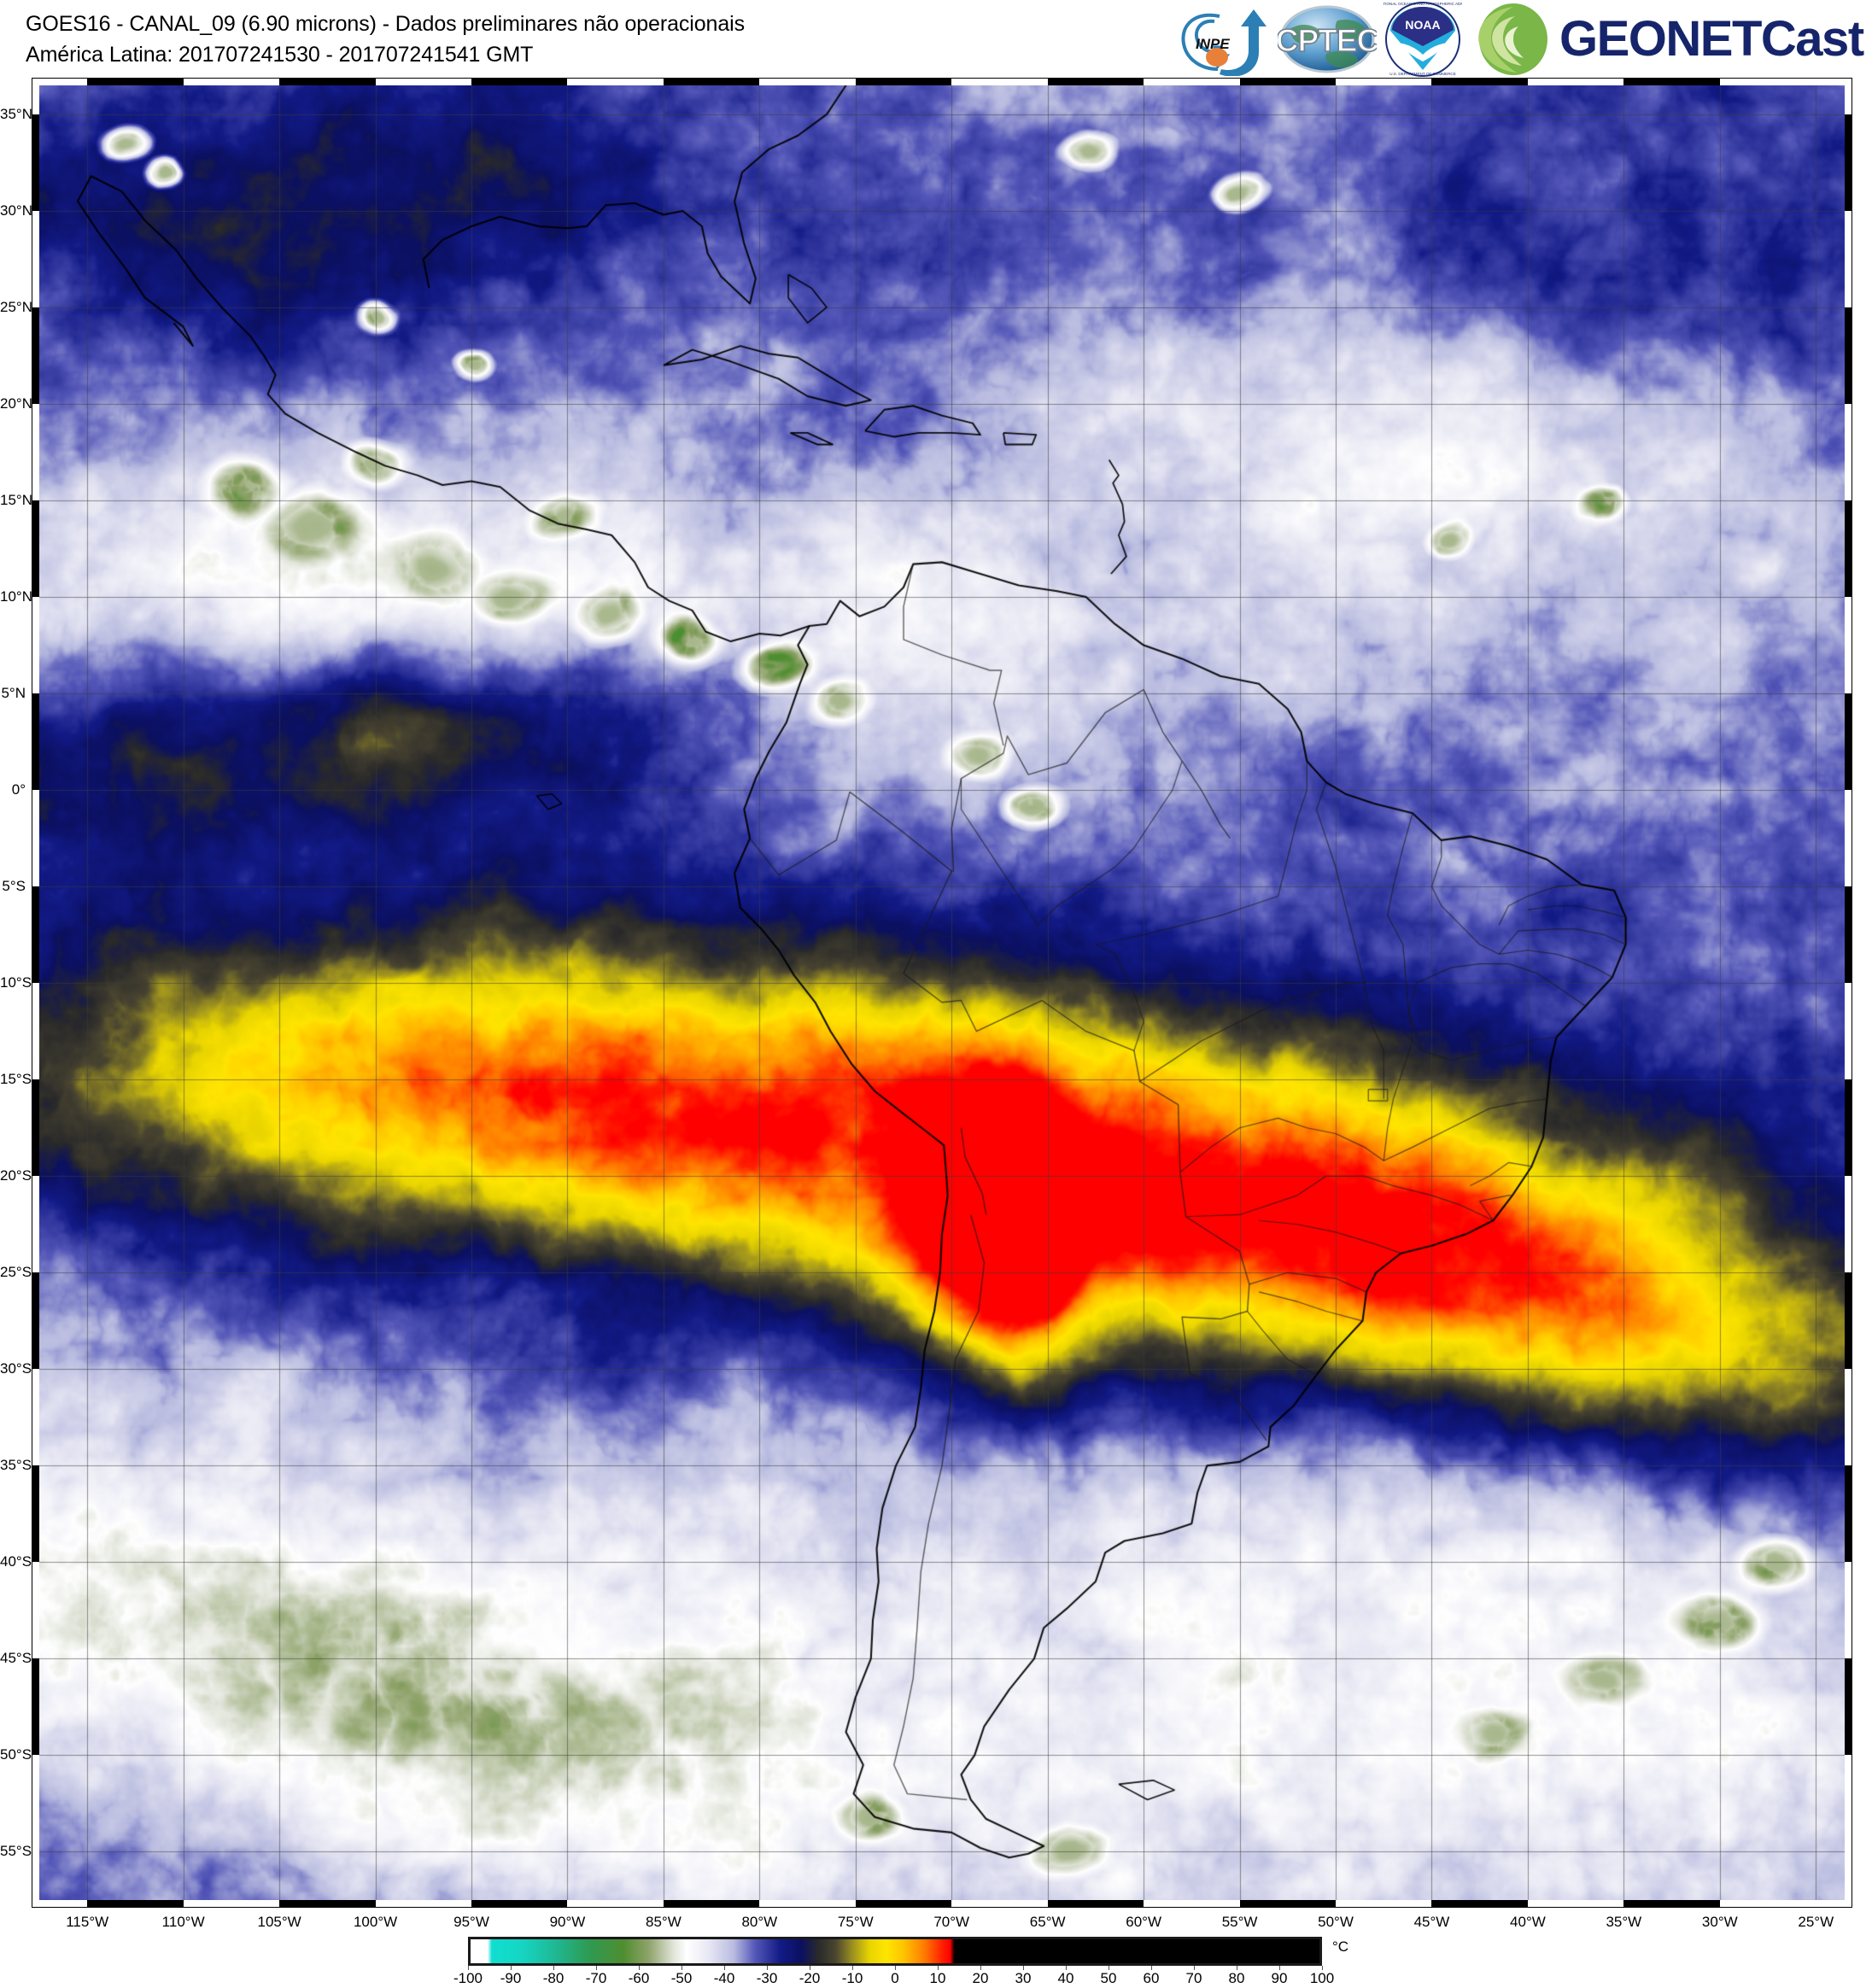 Image resolution: width=1872 pixels, height=1988 pixels. Describe the element at coordinates (16, 403) in the screenshot. I see `lat-tick-label: 20°N` at that location.